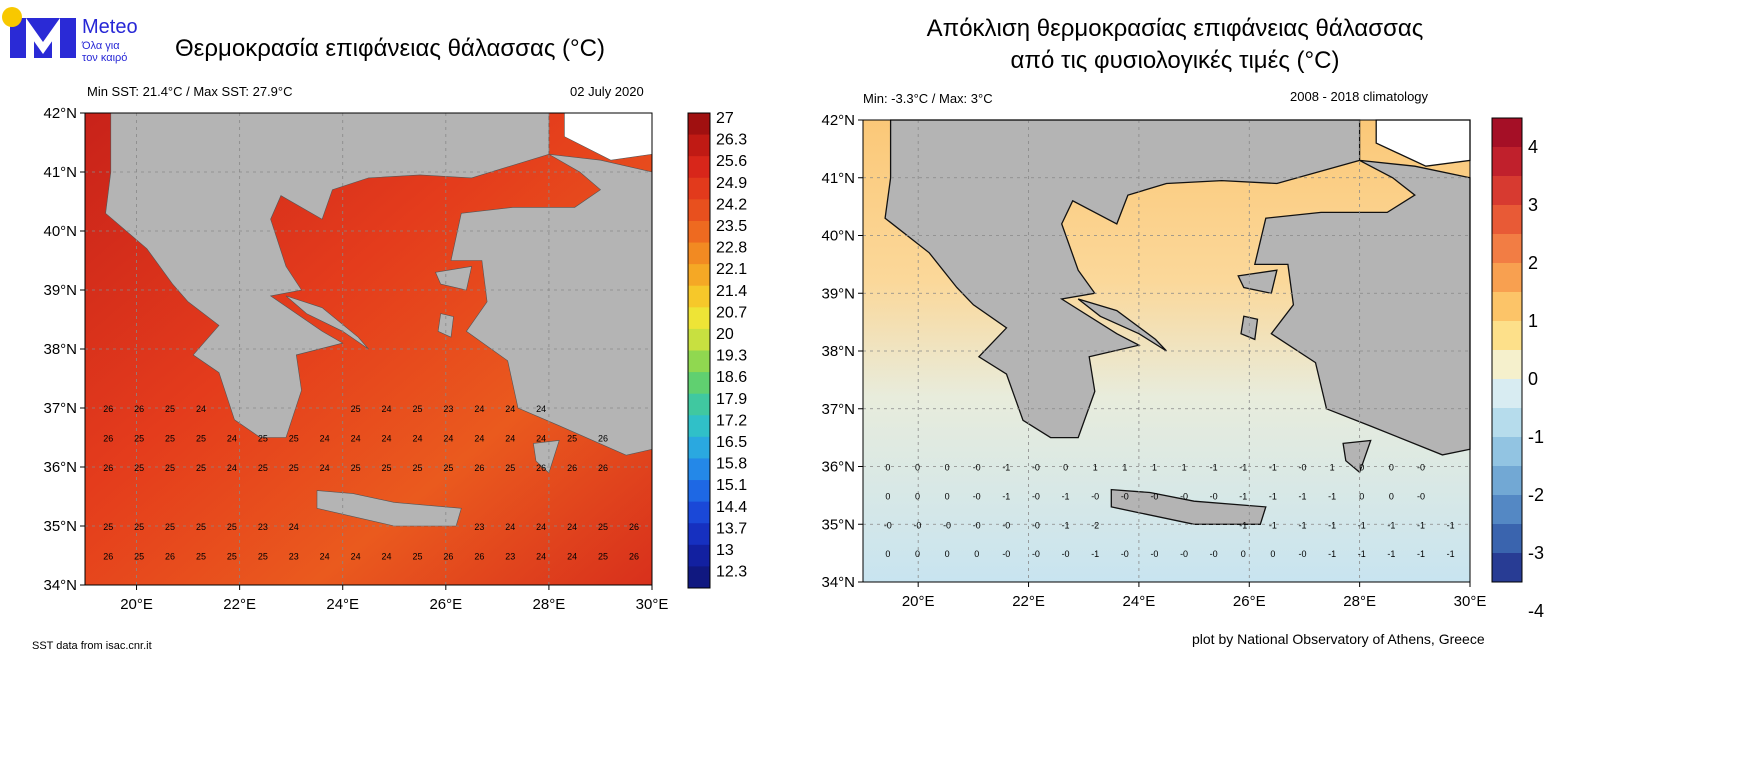 The image size is (1741, 764). What do you see at coordinates (1533, 263) in the screenshot?
I see `colorbar-label: 2` at bounding box center [1533, 263].